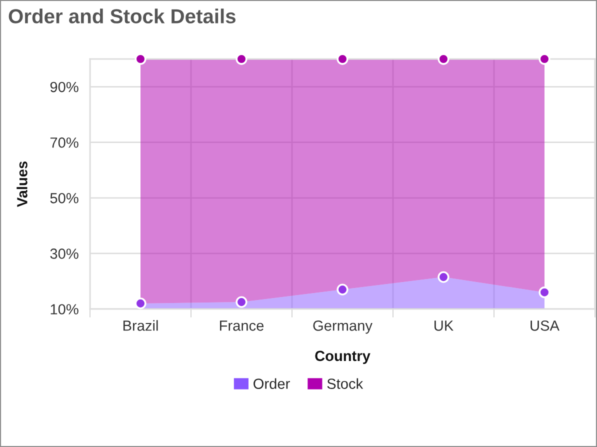 This screenshot has width=597, height=447. What do you see at coordinates (272, 383) in the screenshot?
I see `legend-label: Order` at bounding box center [272, 383].